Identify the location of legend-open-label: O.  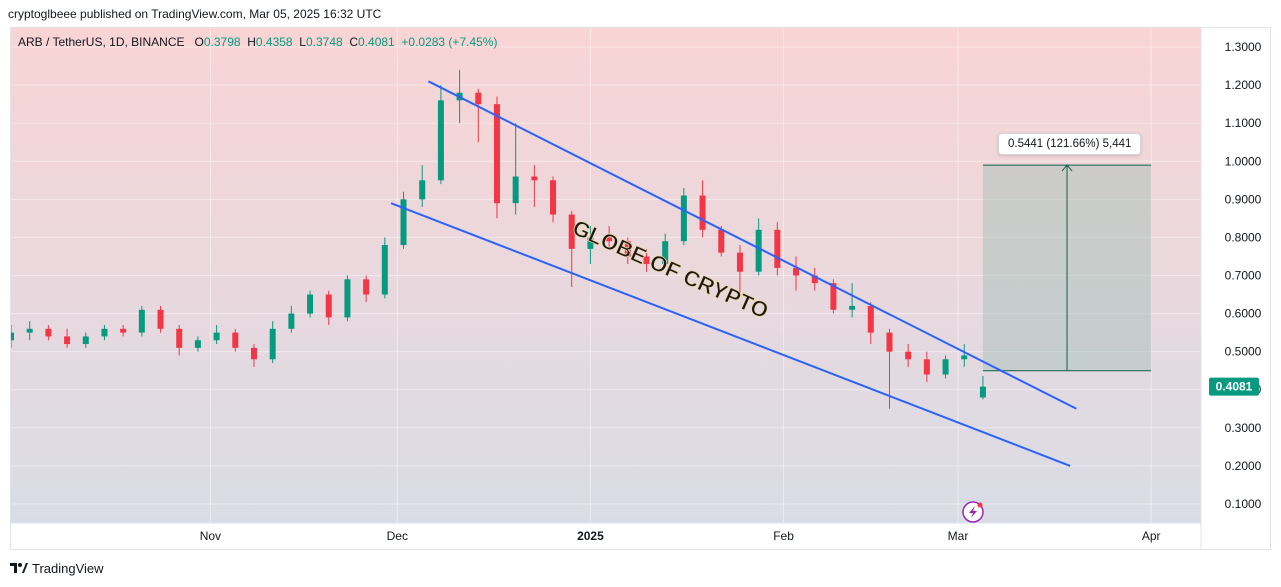
(199, 42).